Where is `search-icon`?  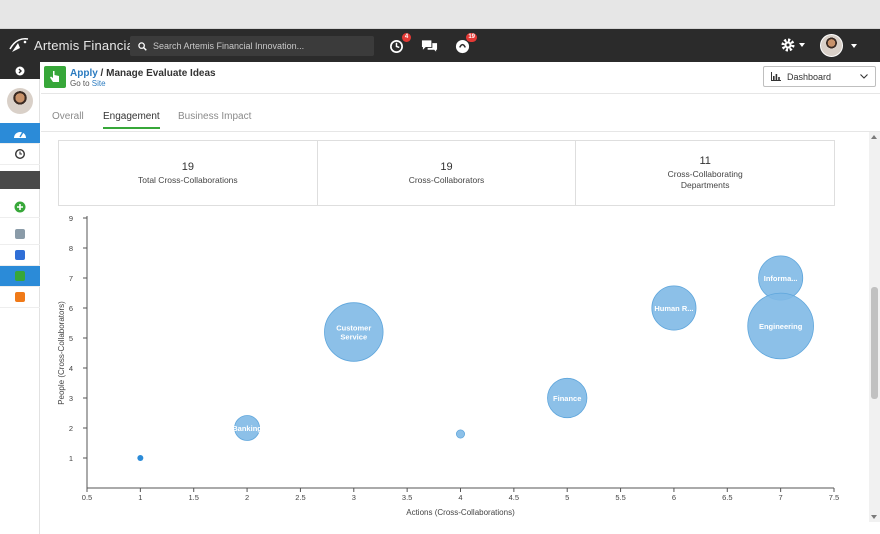 search-icon is located at coordinates (142, 46).